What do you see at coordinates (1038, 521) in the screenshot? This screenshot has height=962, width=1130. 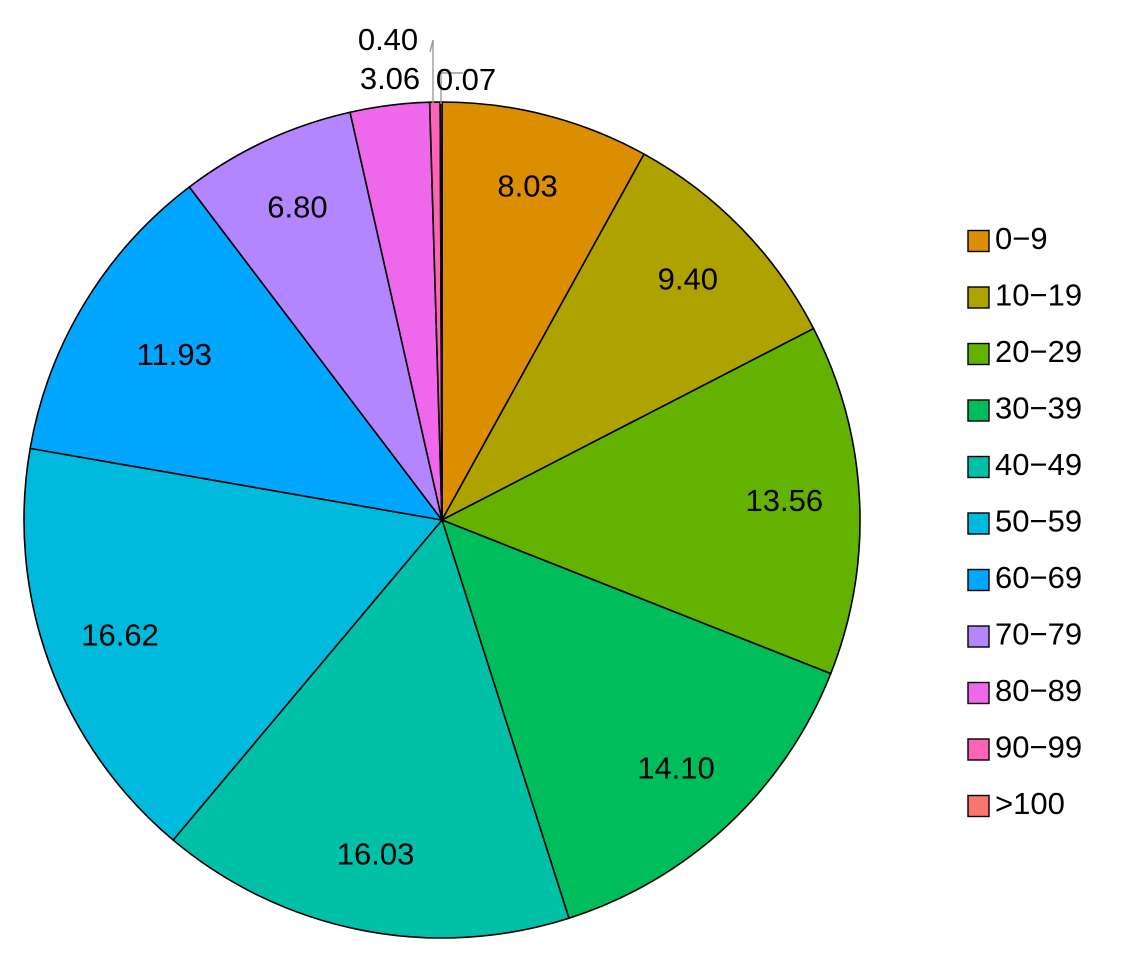 I see `legend-label-50-59: 50−59` at bounding box center [1038, 521].